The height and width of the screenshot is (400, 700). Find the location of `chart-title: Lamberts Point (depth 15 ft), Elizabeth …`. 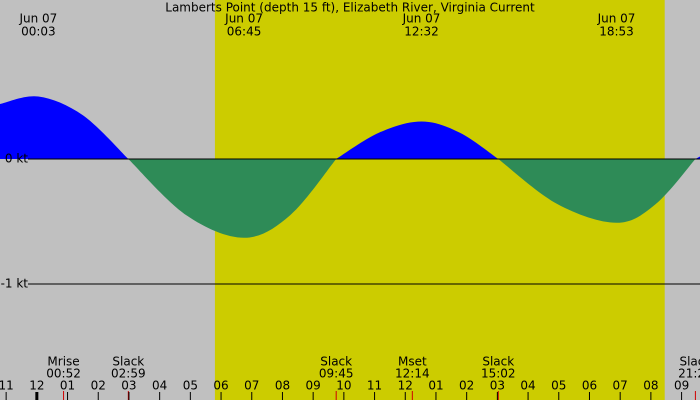

chart-title: Lamberts Point (depth 15 ft), Elizabeth … is located at coordinates (350, 8).